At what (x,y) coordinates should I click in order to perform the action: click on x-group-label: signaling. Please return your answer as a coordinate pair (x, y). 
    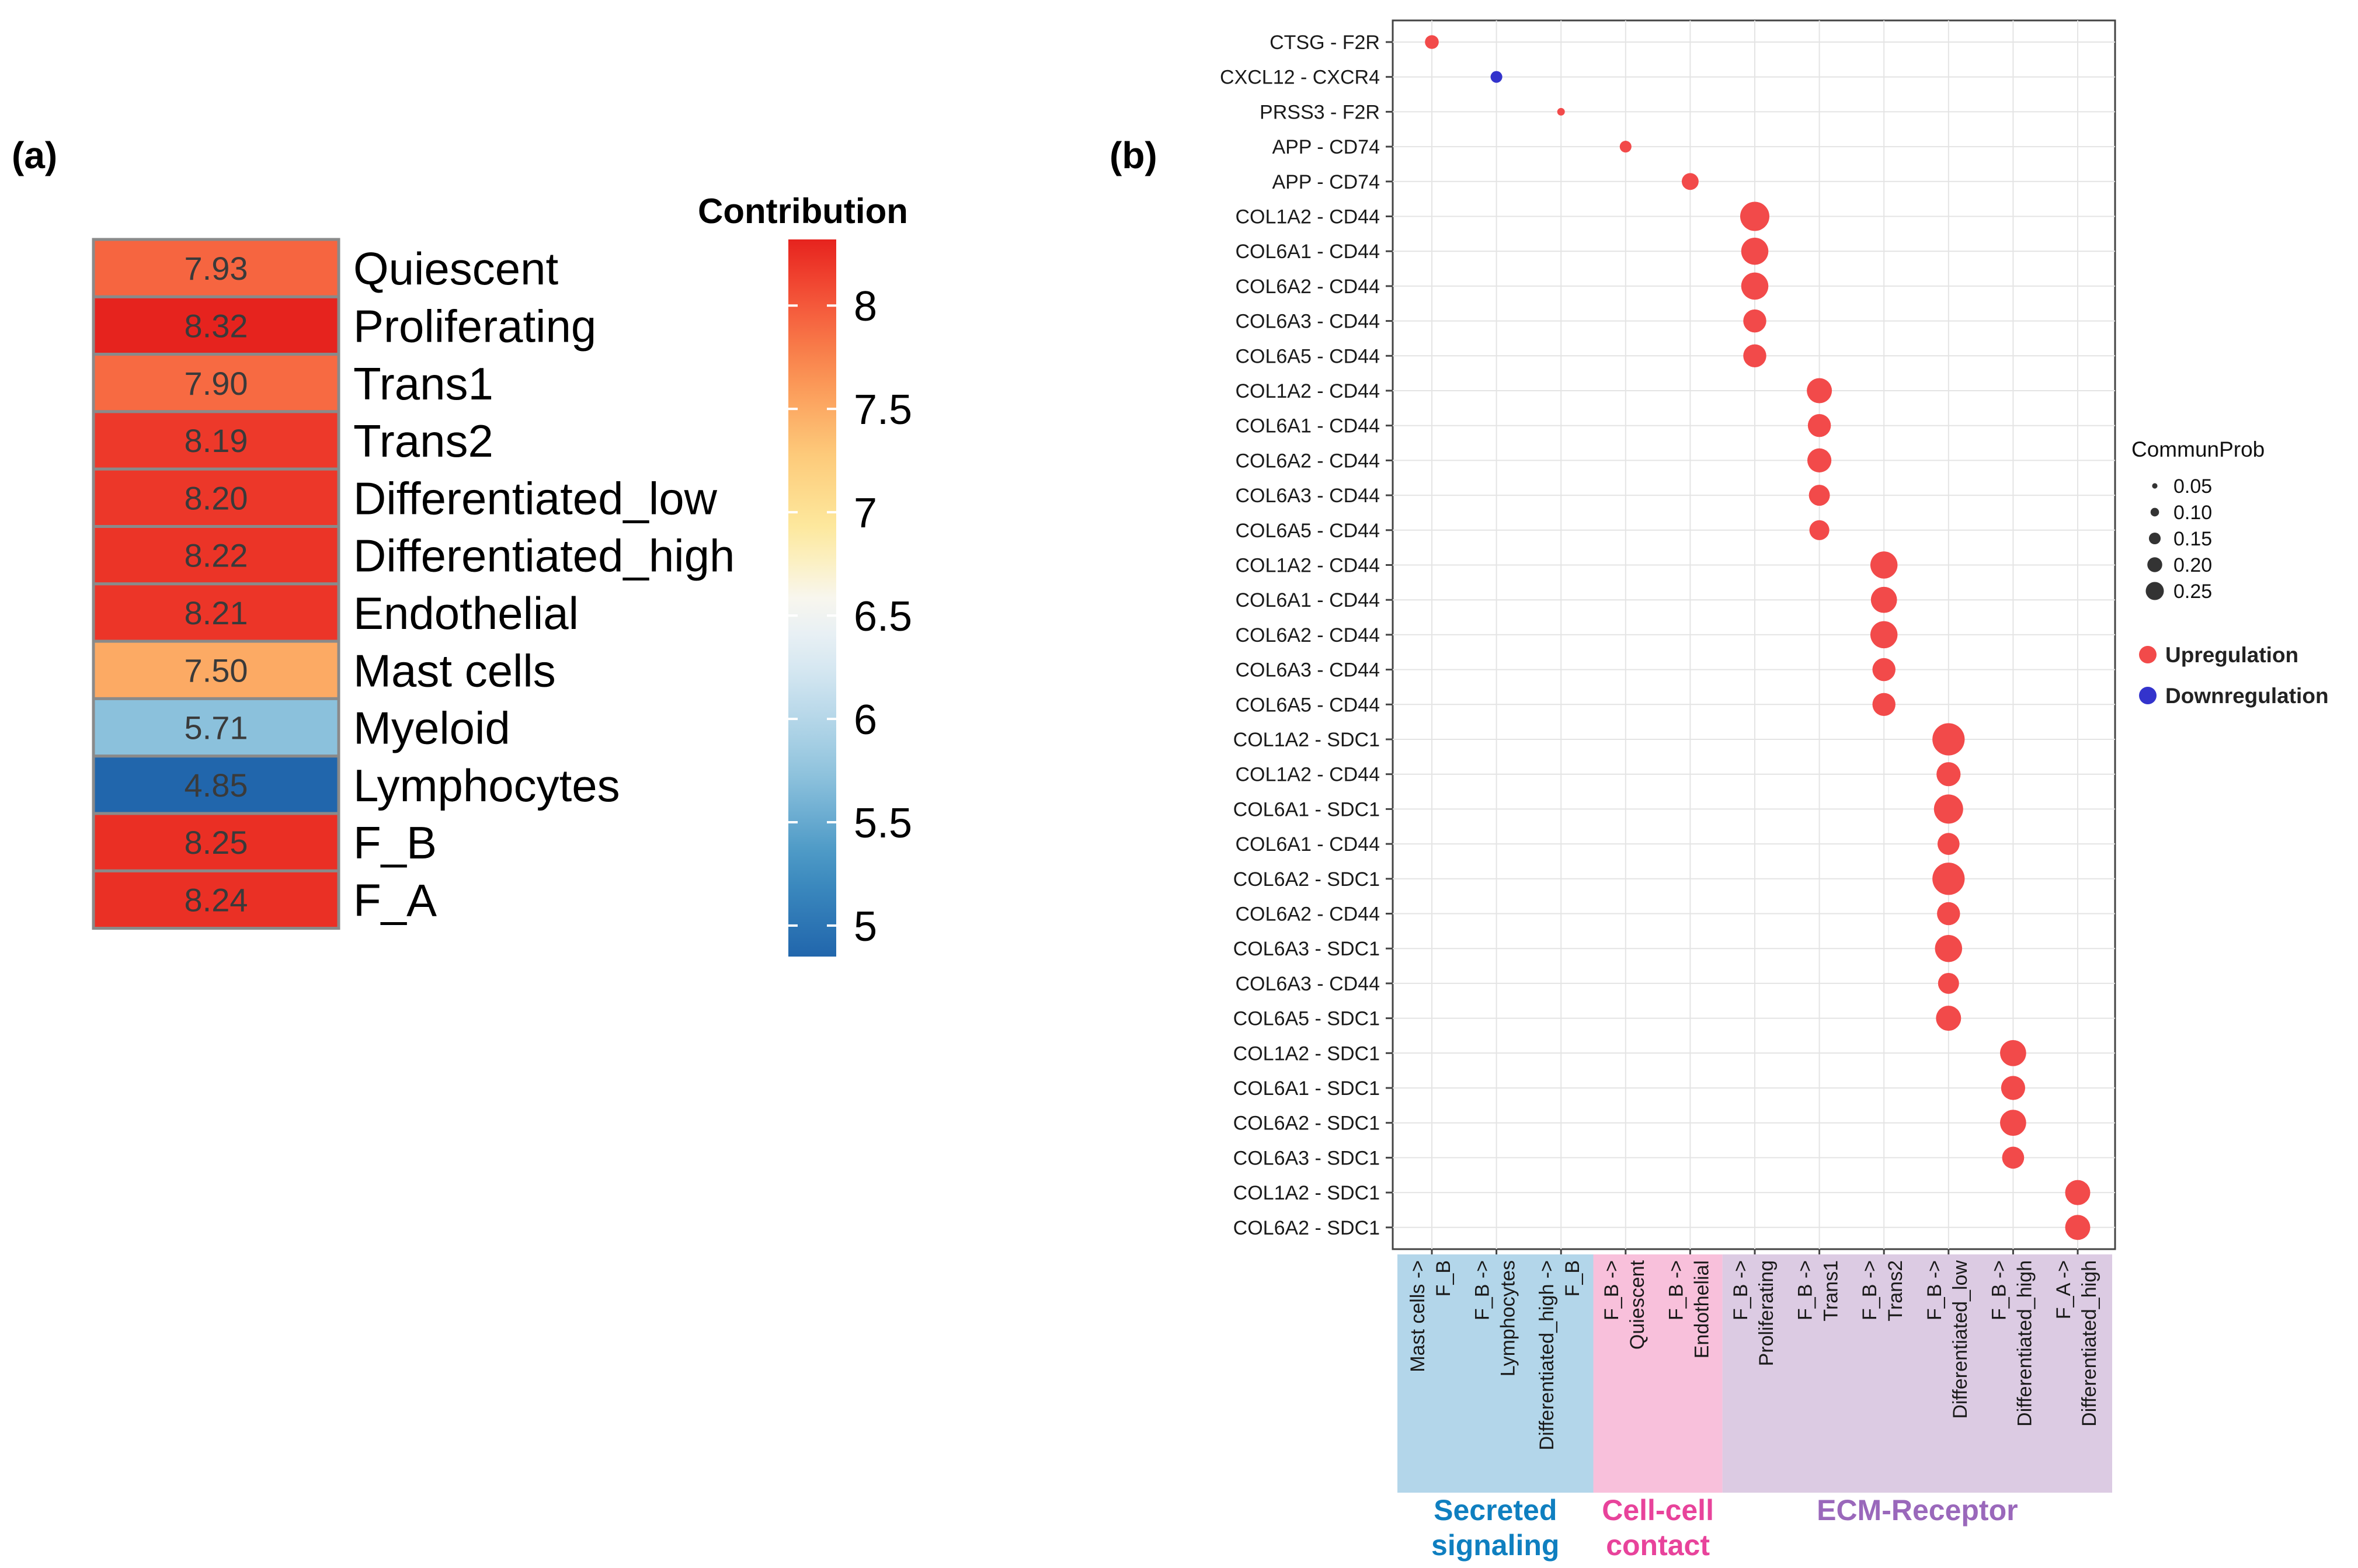
    Looking at the image, I should click on (1495, 1545).